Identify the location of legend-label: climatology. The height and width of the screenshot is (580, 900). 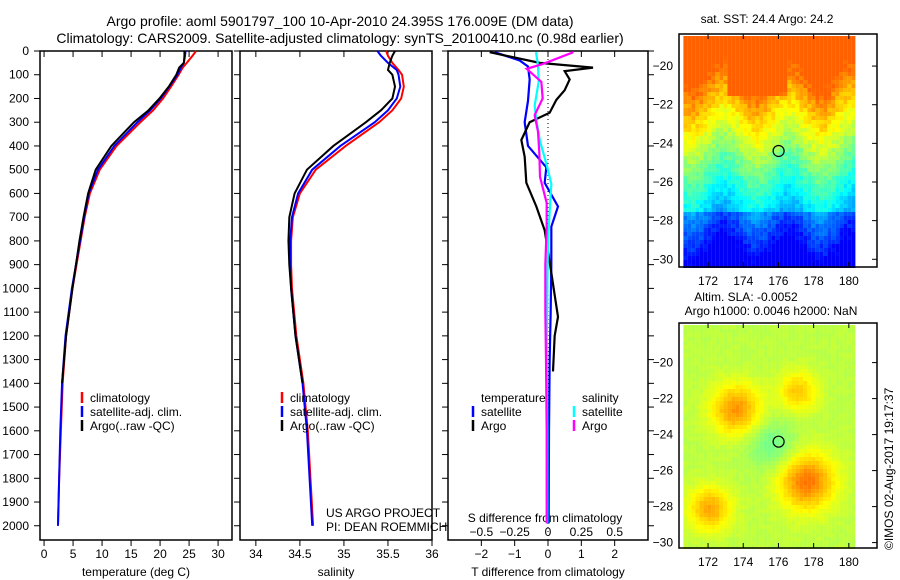
(120, 398).